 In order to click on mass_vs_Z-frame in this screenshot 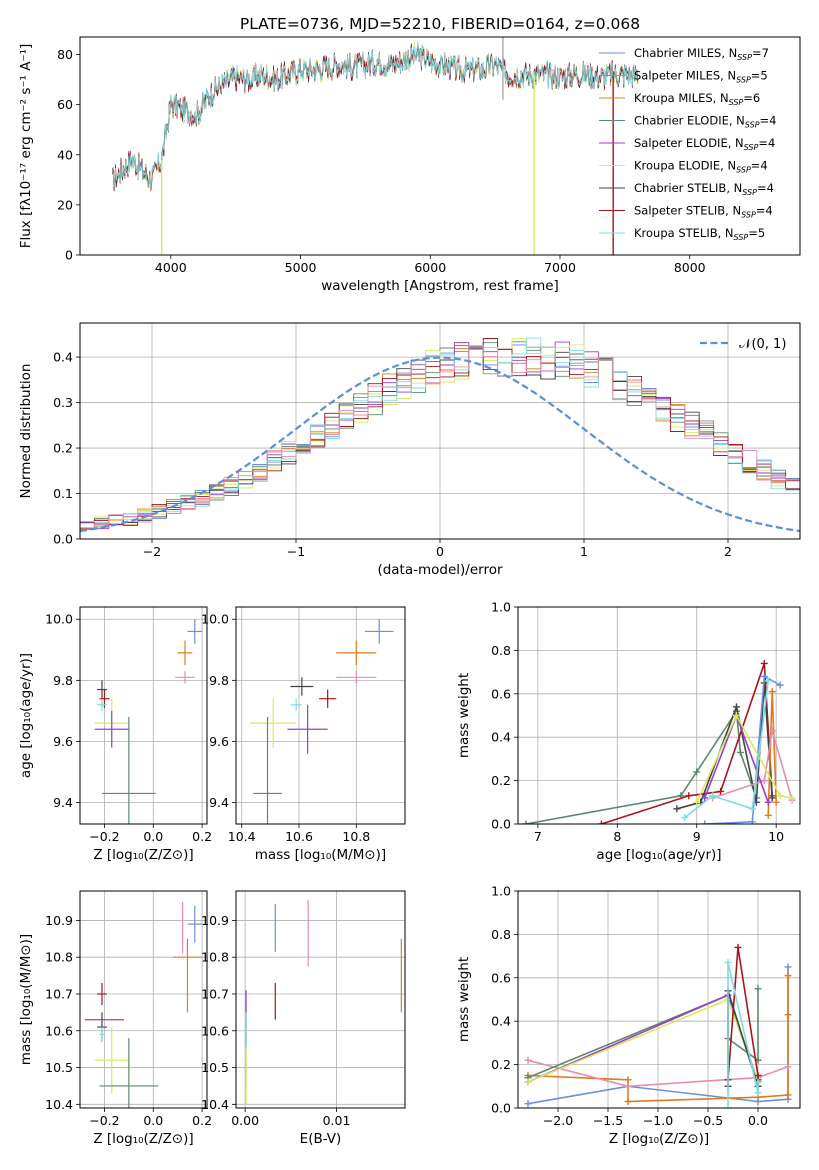, I will do `click(143, 999)`.